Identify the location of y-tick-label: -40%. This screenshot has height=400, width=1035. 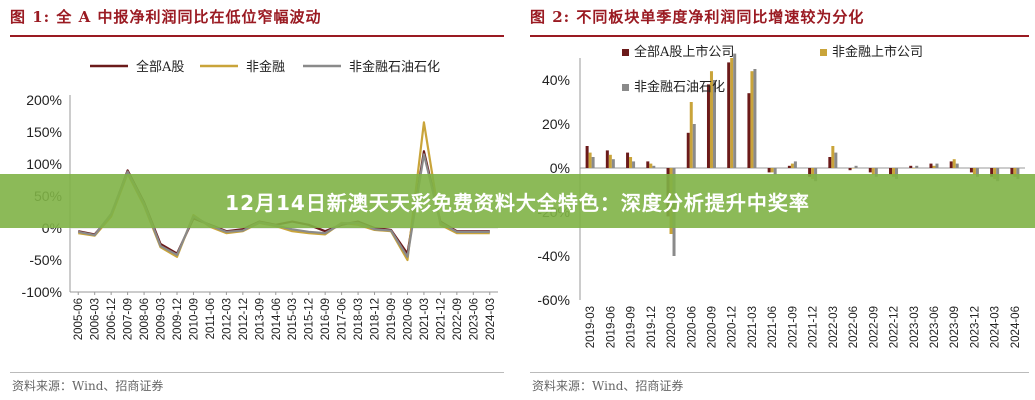
(553, 256).